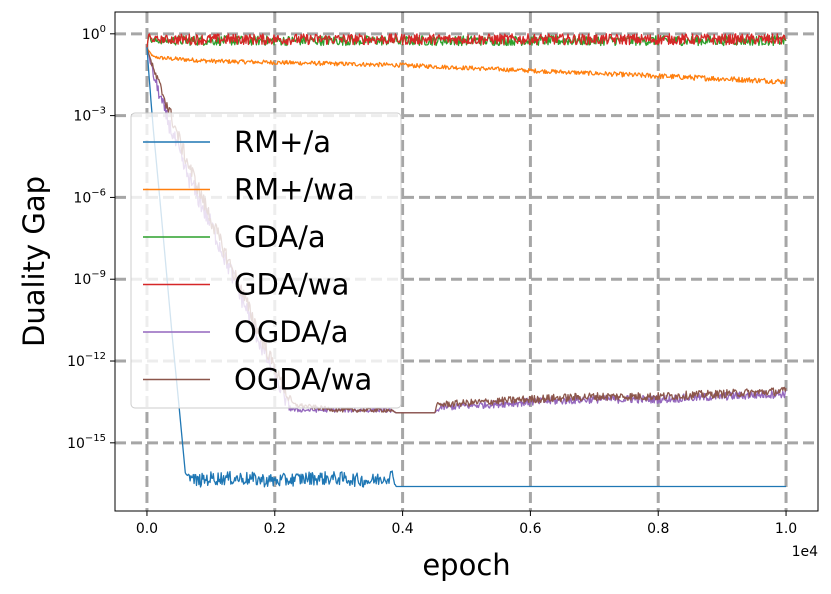  Describe the element at coordinates (89, 196) in the screenshot. I see `y-tick-label: 10⁻⁶` at that location.